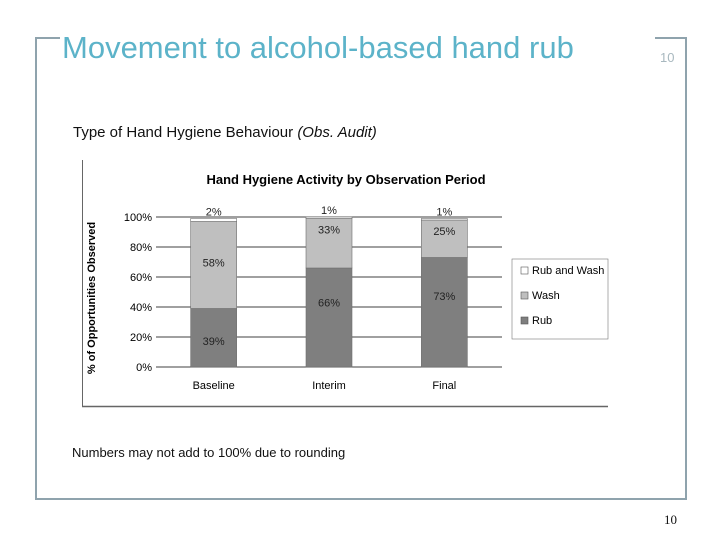 The width and height of the screenshot is (720, 540). What do you see at coordinates (546, 296) in the screenshot?
I see `legend-label: Wash` at bounding box center [546, 296].